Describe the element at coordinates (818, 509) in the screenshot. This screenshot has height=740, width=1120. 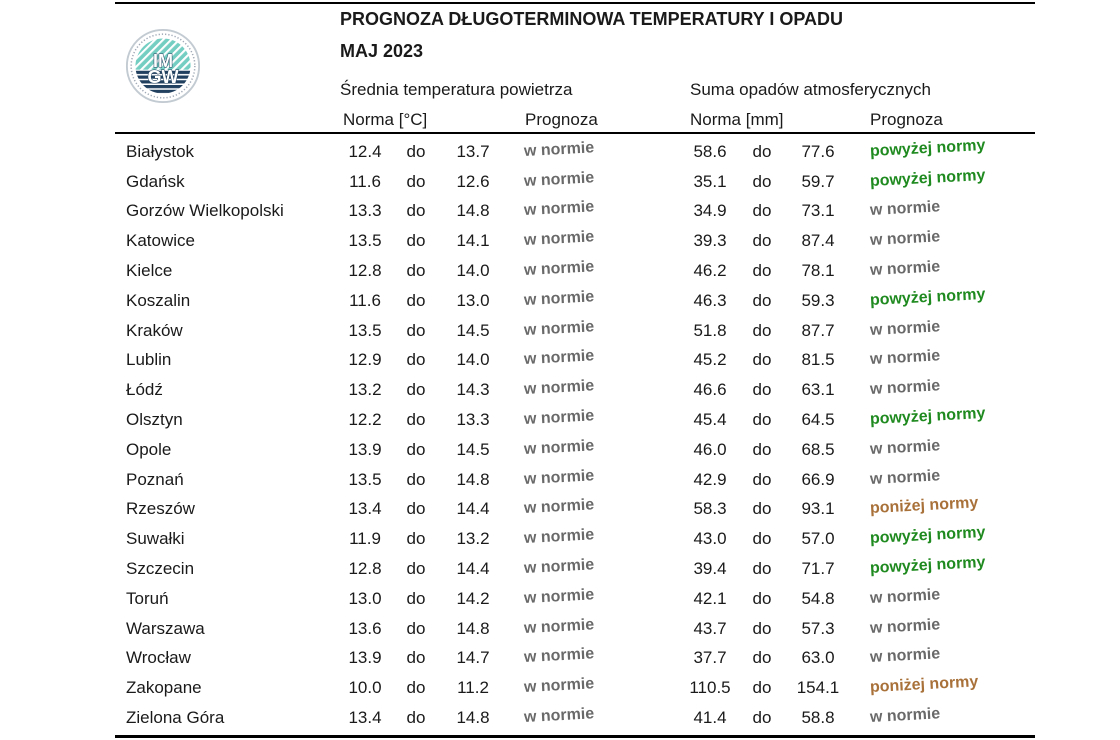
I see `precip-norm-max: 93.1` at that location.